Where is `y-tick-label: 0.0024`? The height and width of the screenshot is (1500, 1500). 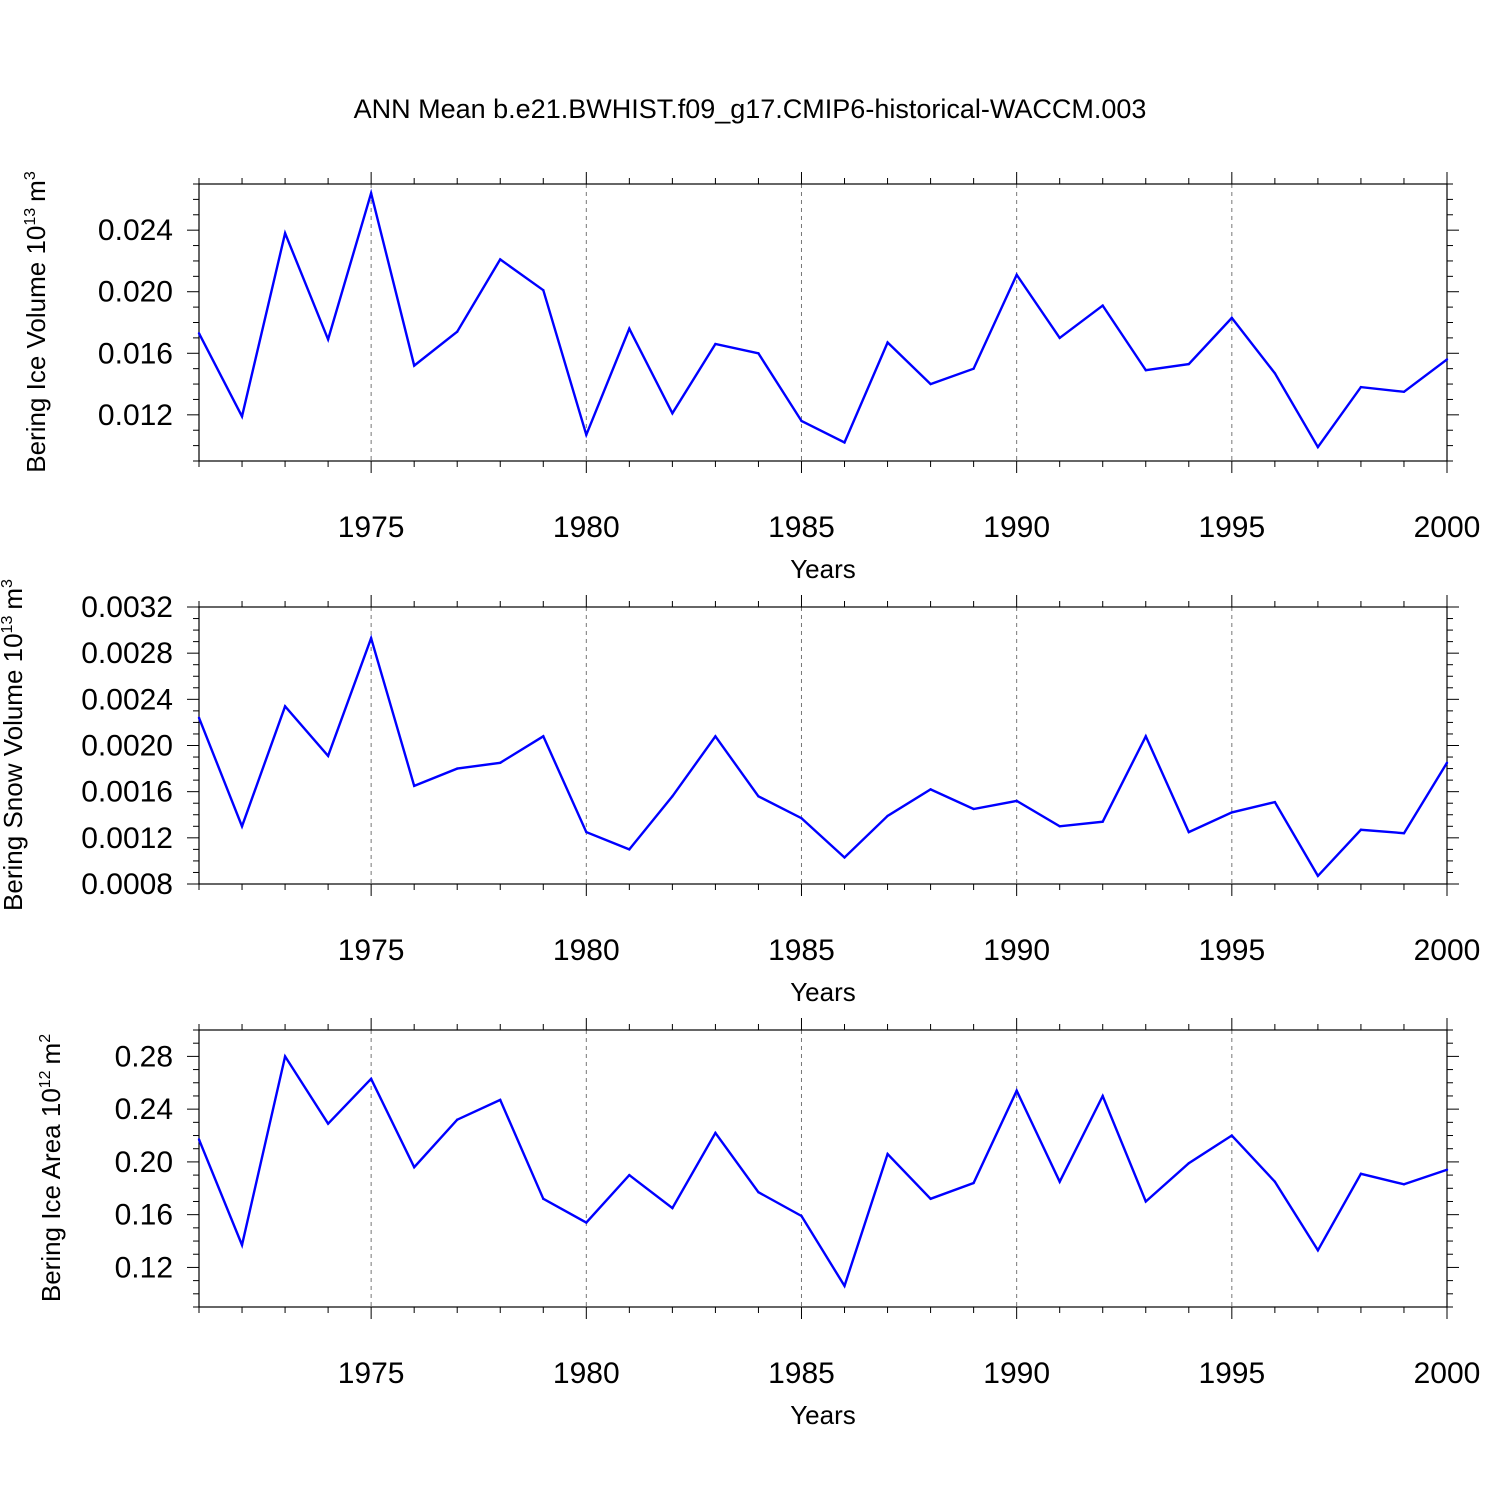
y-tick-label: 0.0024 is located at coordinates (127, 699).